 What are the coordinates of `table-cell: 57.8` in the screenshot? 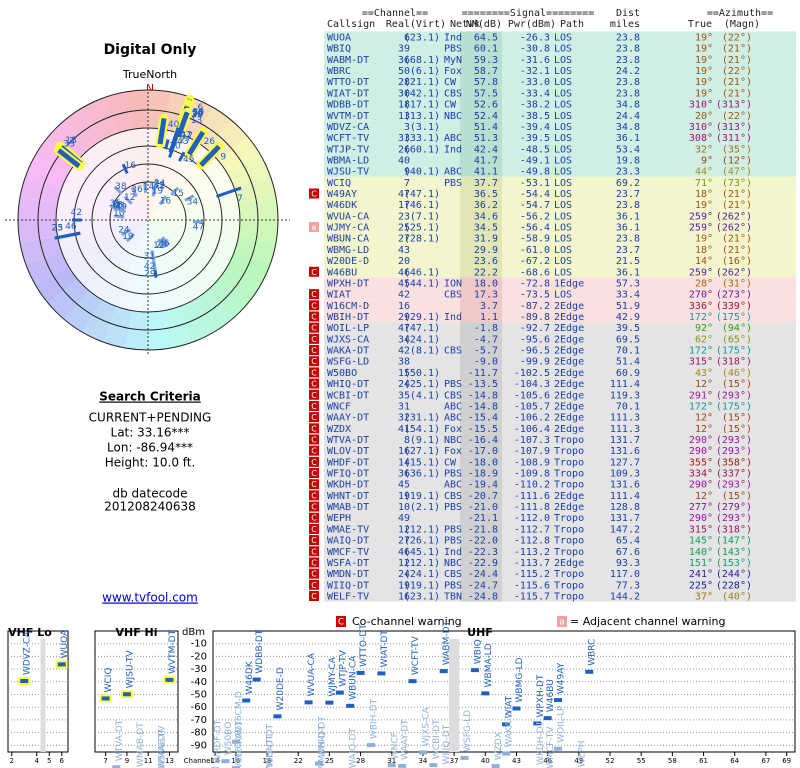 It's located at (486, 82).